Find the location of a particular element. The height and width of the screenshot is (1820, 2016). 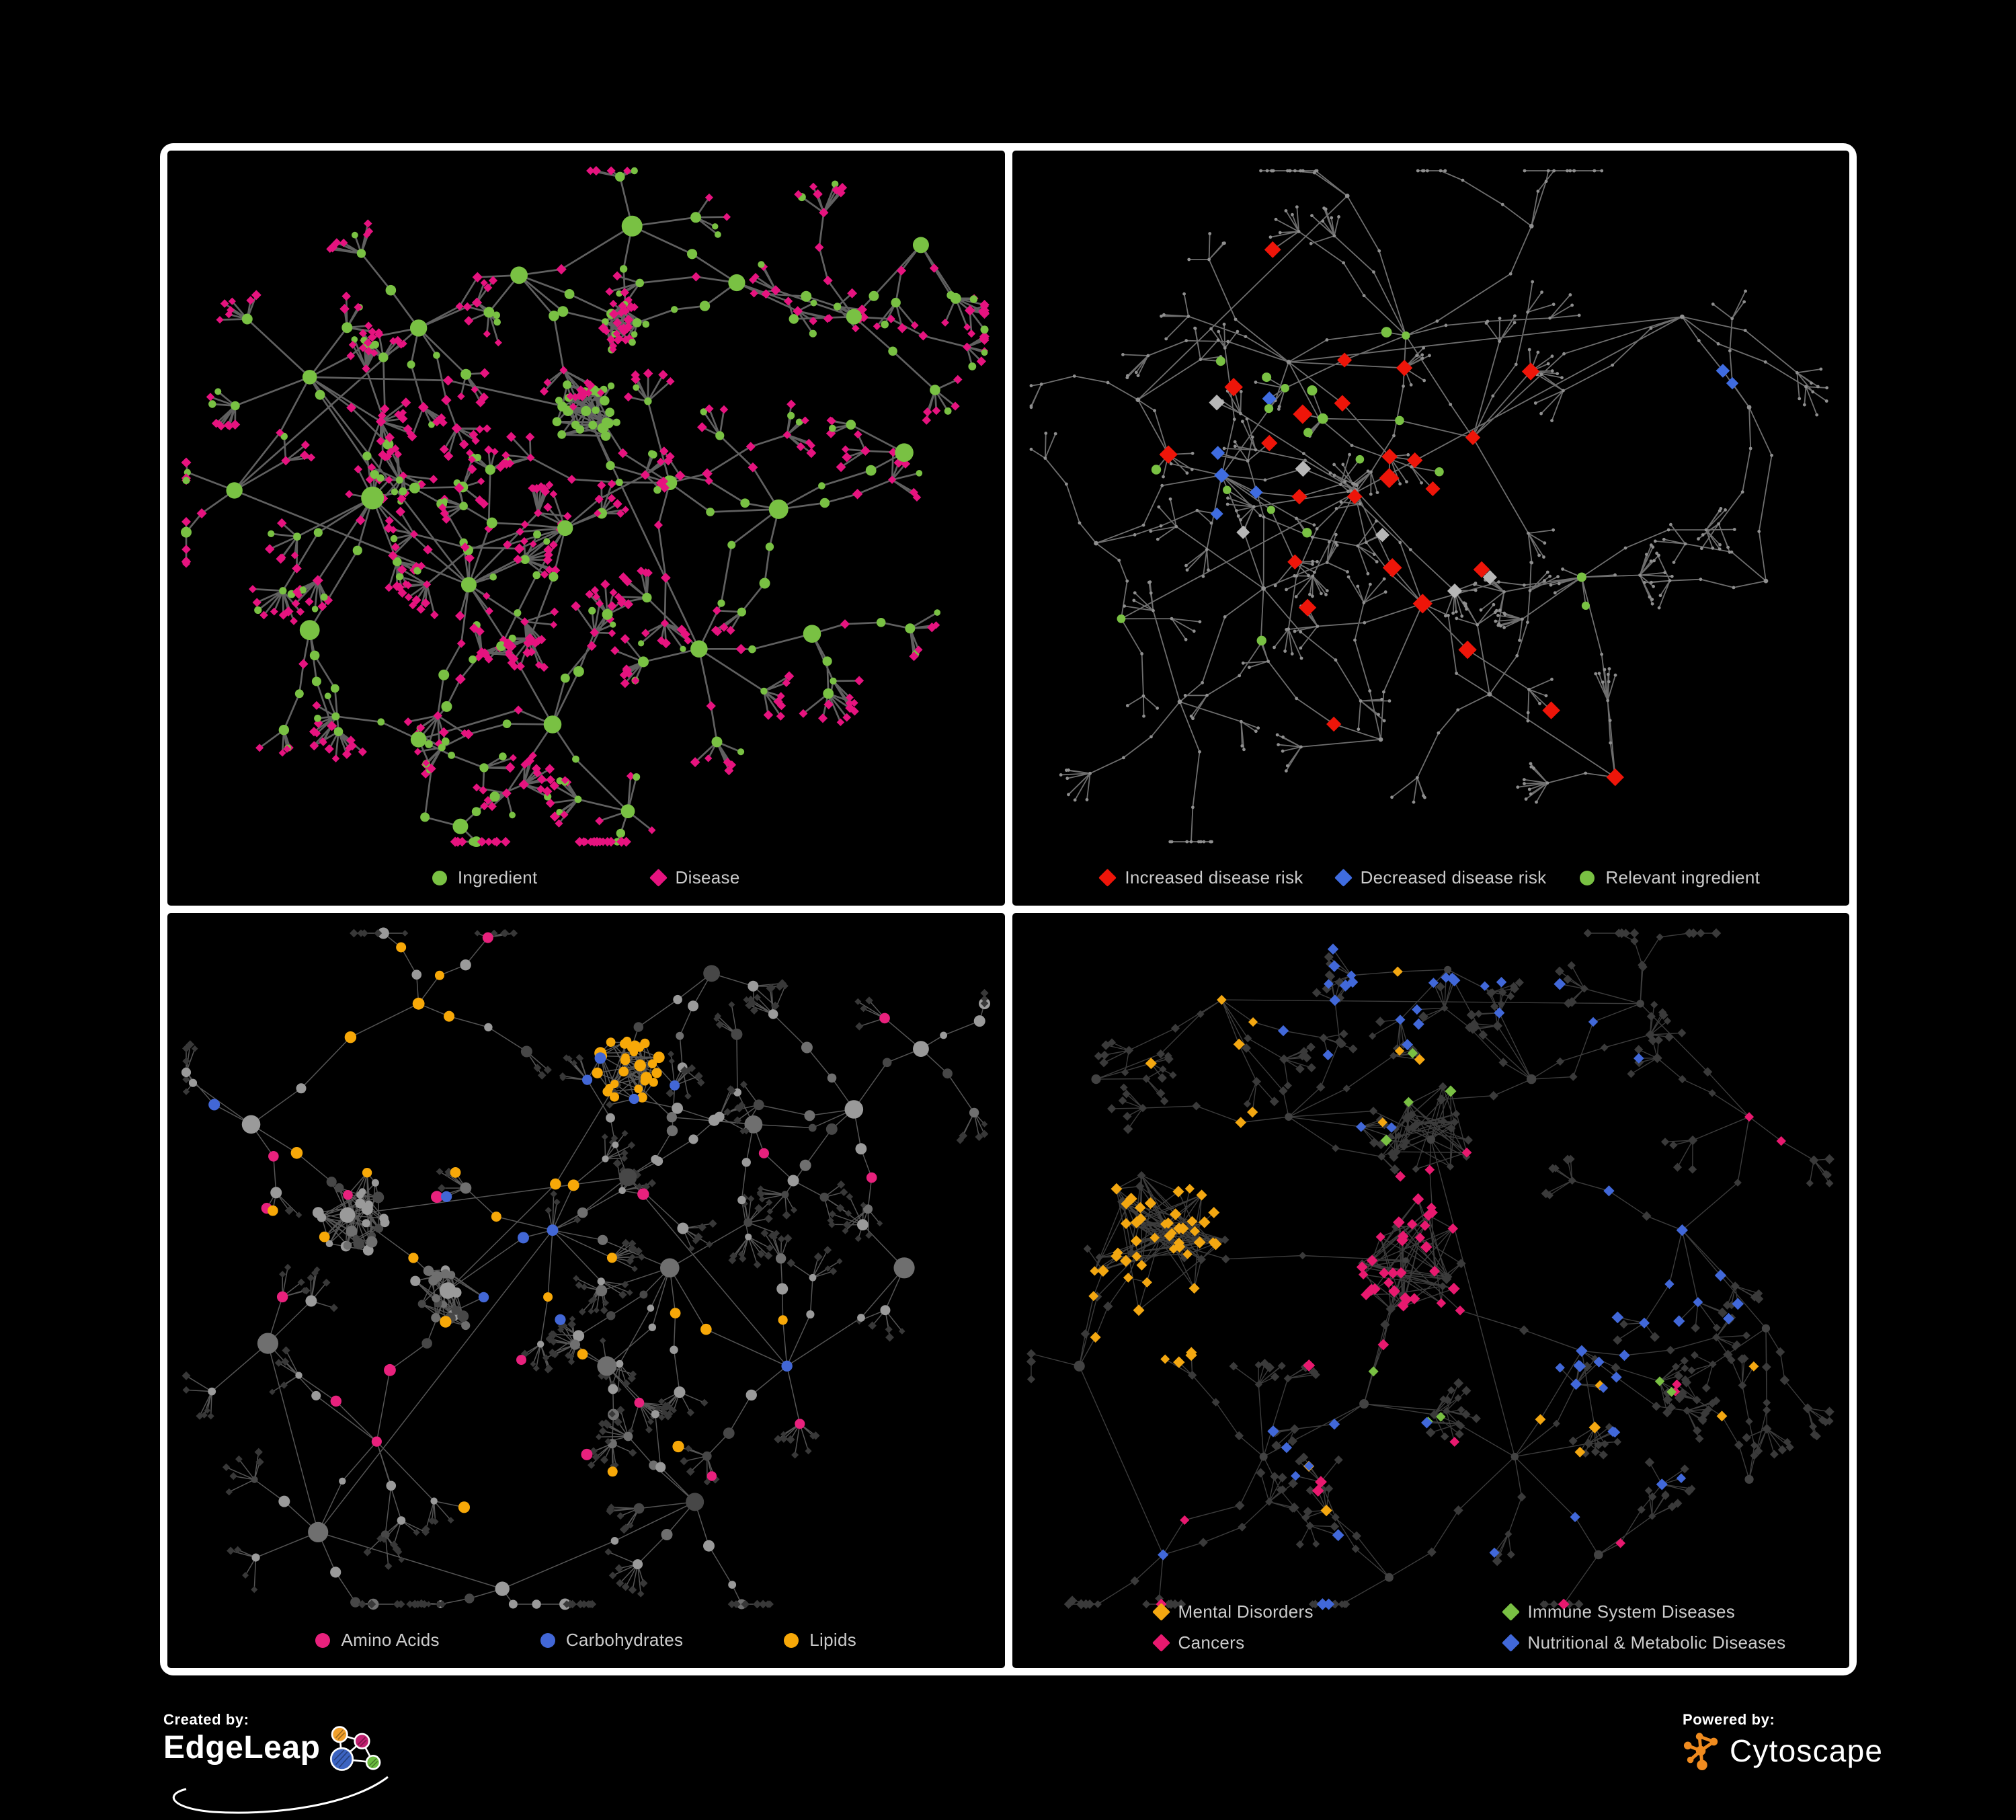

legend-item-mental-disorders: Mental Disorders is located at coordinates (1233, 1611).